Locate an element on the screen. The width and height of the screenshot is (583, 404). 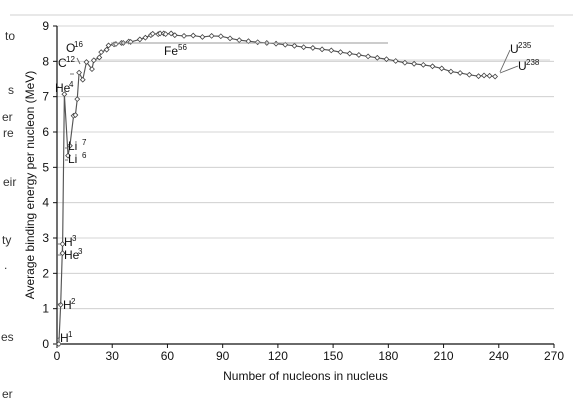
isotope-label-o16: O is located at coordinates (70, 48).